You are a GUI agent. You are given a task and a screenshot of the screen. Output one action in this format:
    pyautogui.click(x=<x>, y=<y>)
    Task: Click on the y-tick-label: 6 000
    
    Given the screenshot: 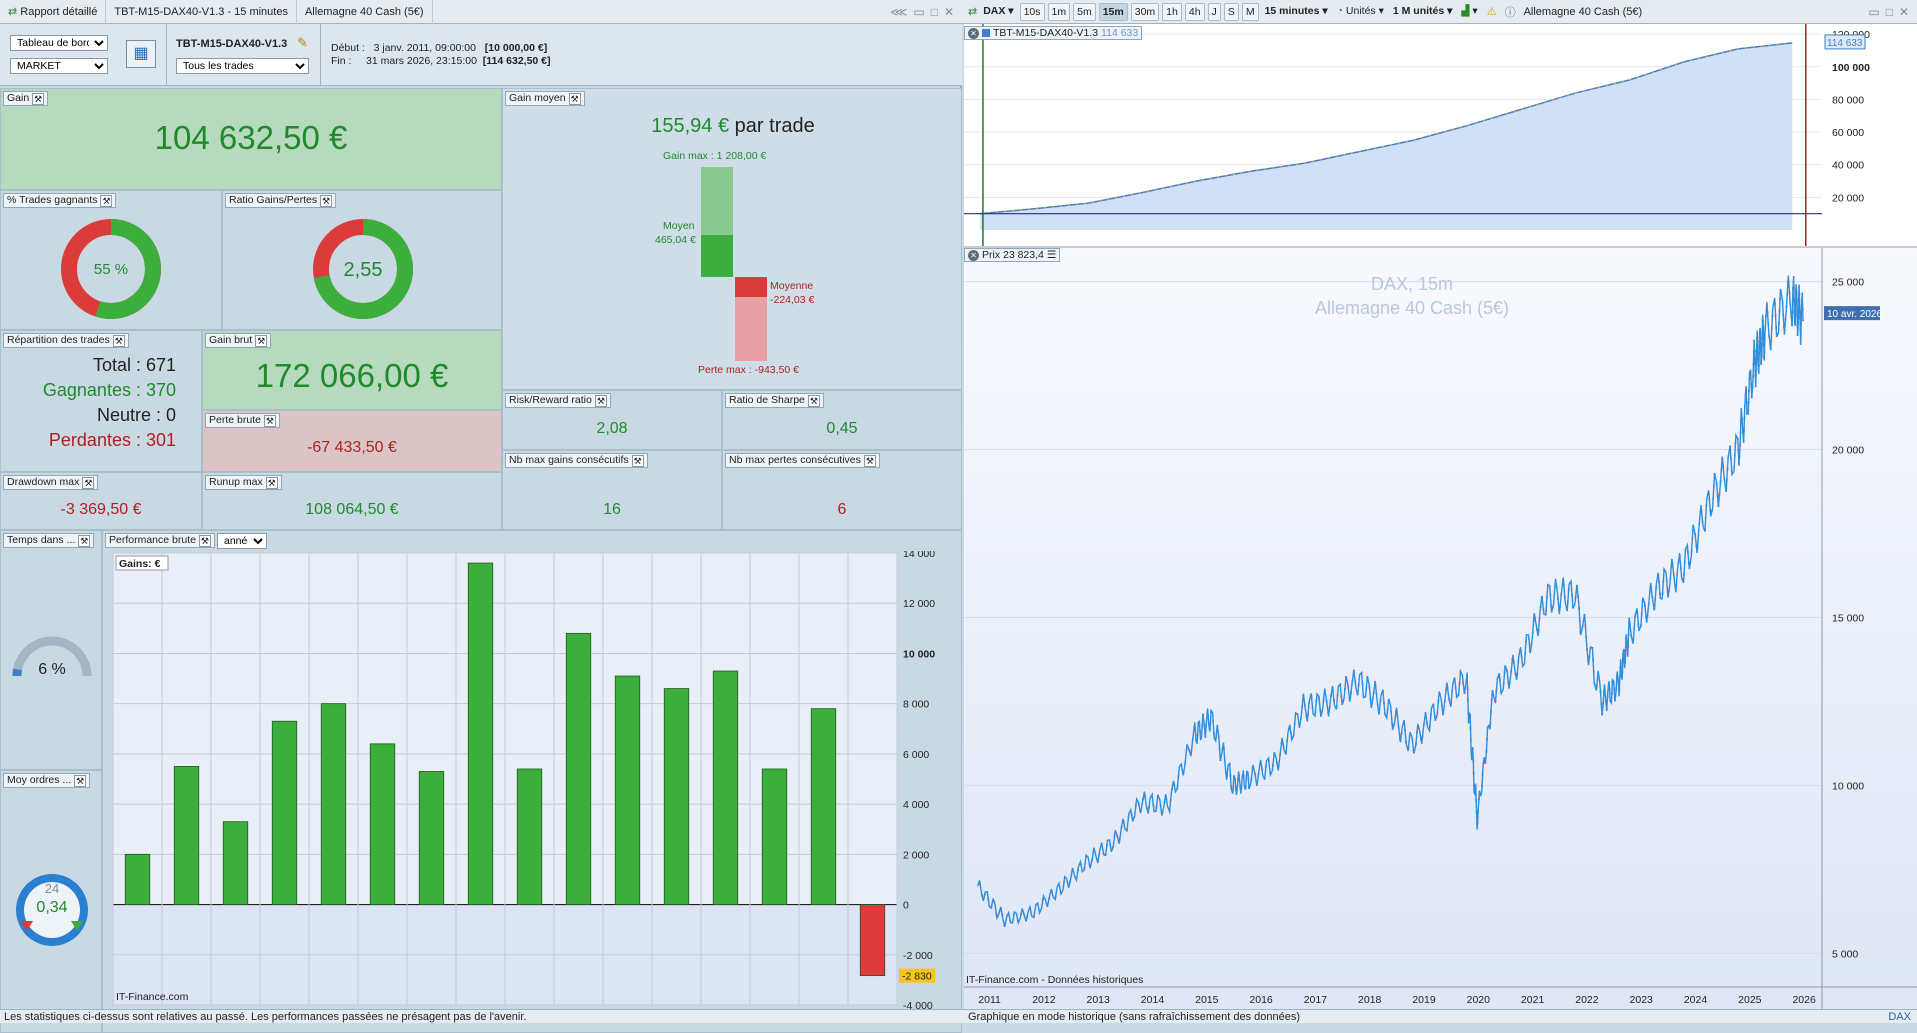 What is the action you would take?
    pyautogui.click(x=916, y=755)
    